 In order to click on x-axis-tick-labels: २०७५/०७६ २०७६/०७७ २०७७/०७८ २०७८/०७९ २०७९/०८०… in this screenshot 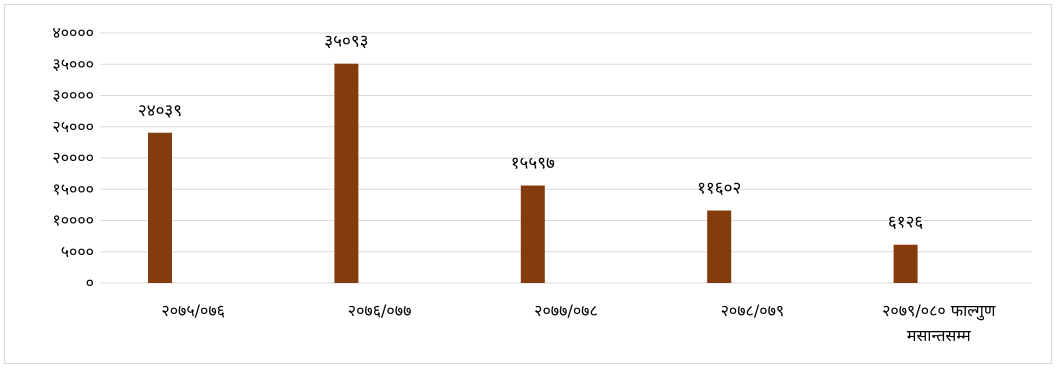, I will do `click(578, 323)`.